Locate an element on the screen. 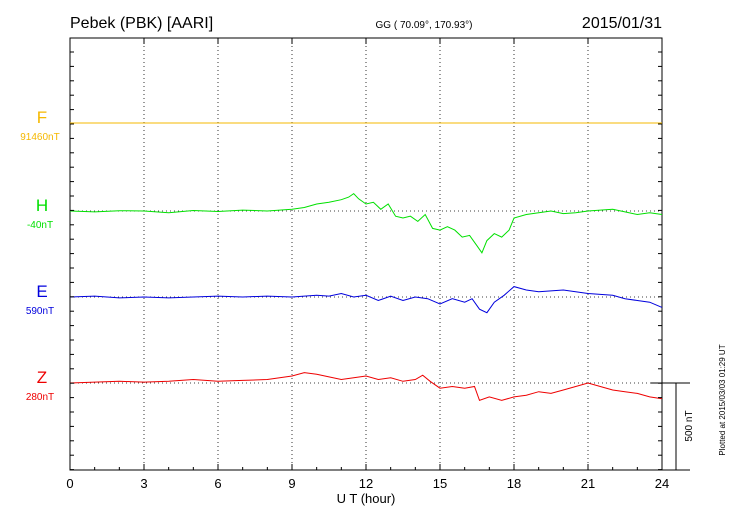  x-axis-label: U T (hour) is located at coordinates (366, 498).